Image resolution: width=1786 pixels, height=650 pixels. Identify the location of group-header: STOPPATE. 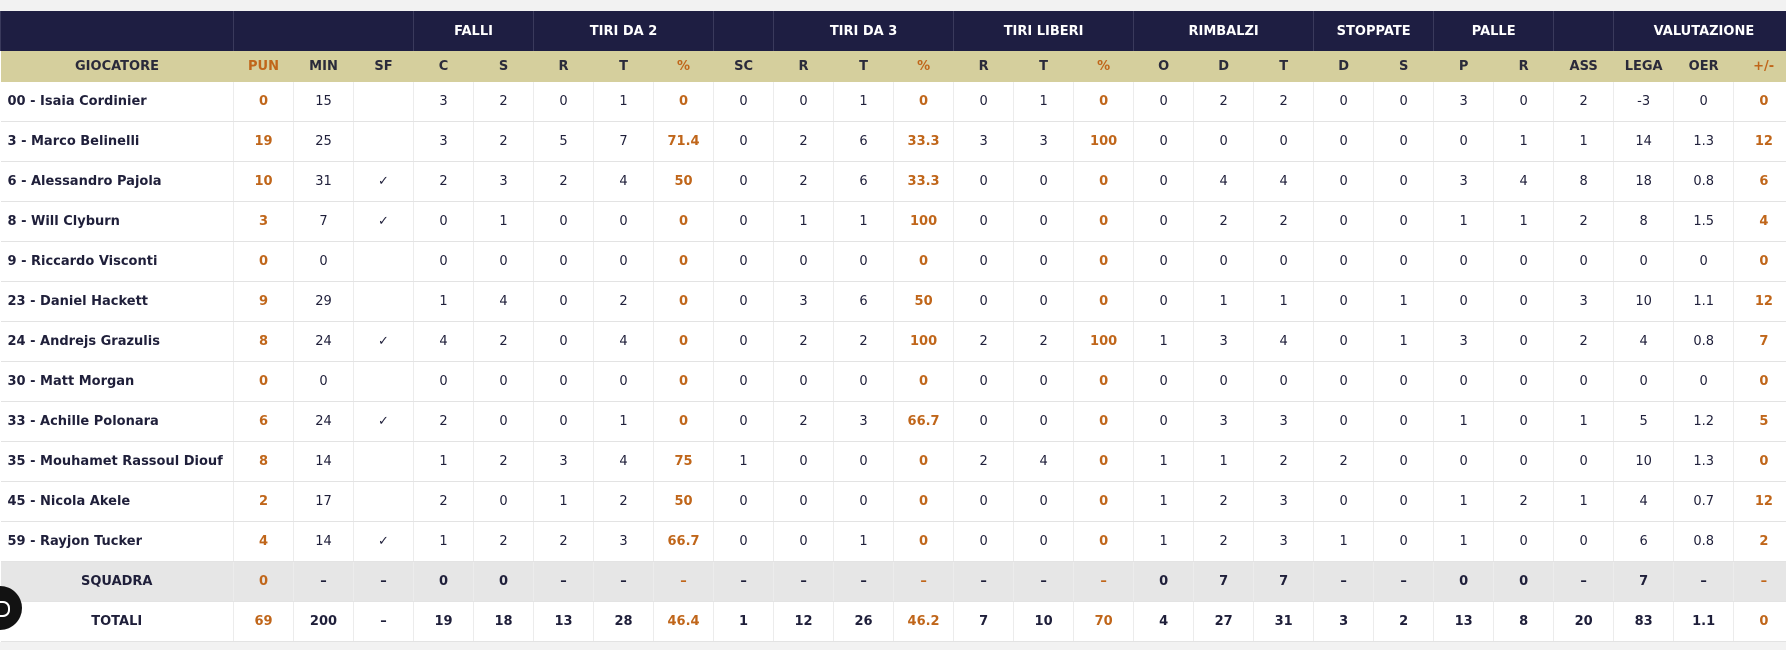
(1373, 31).